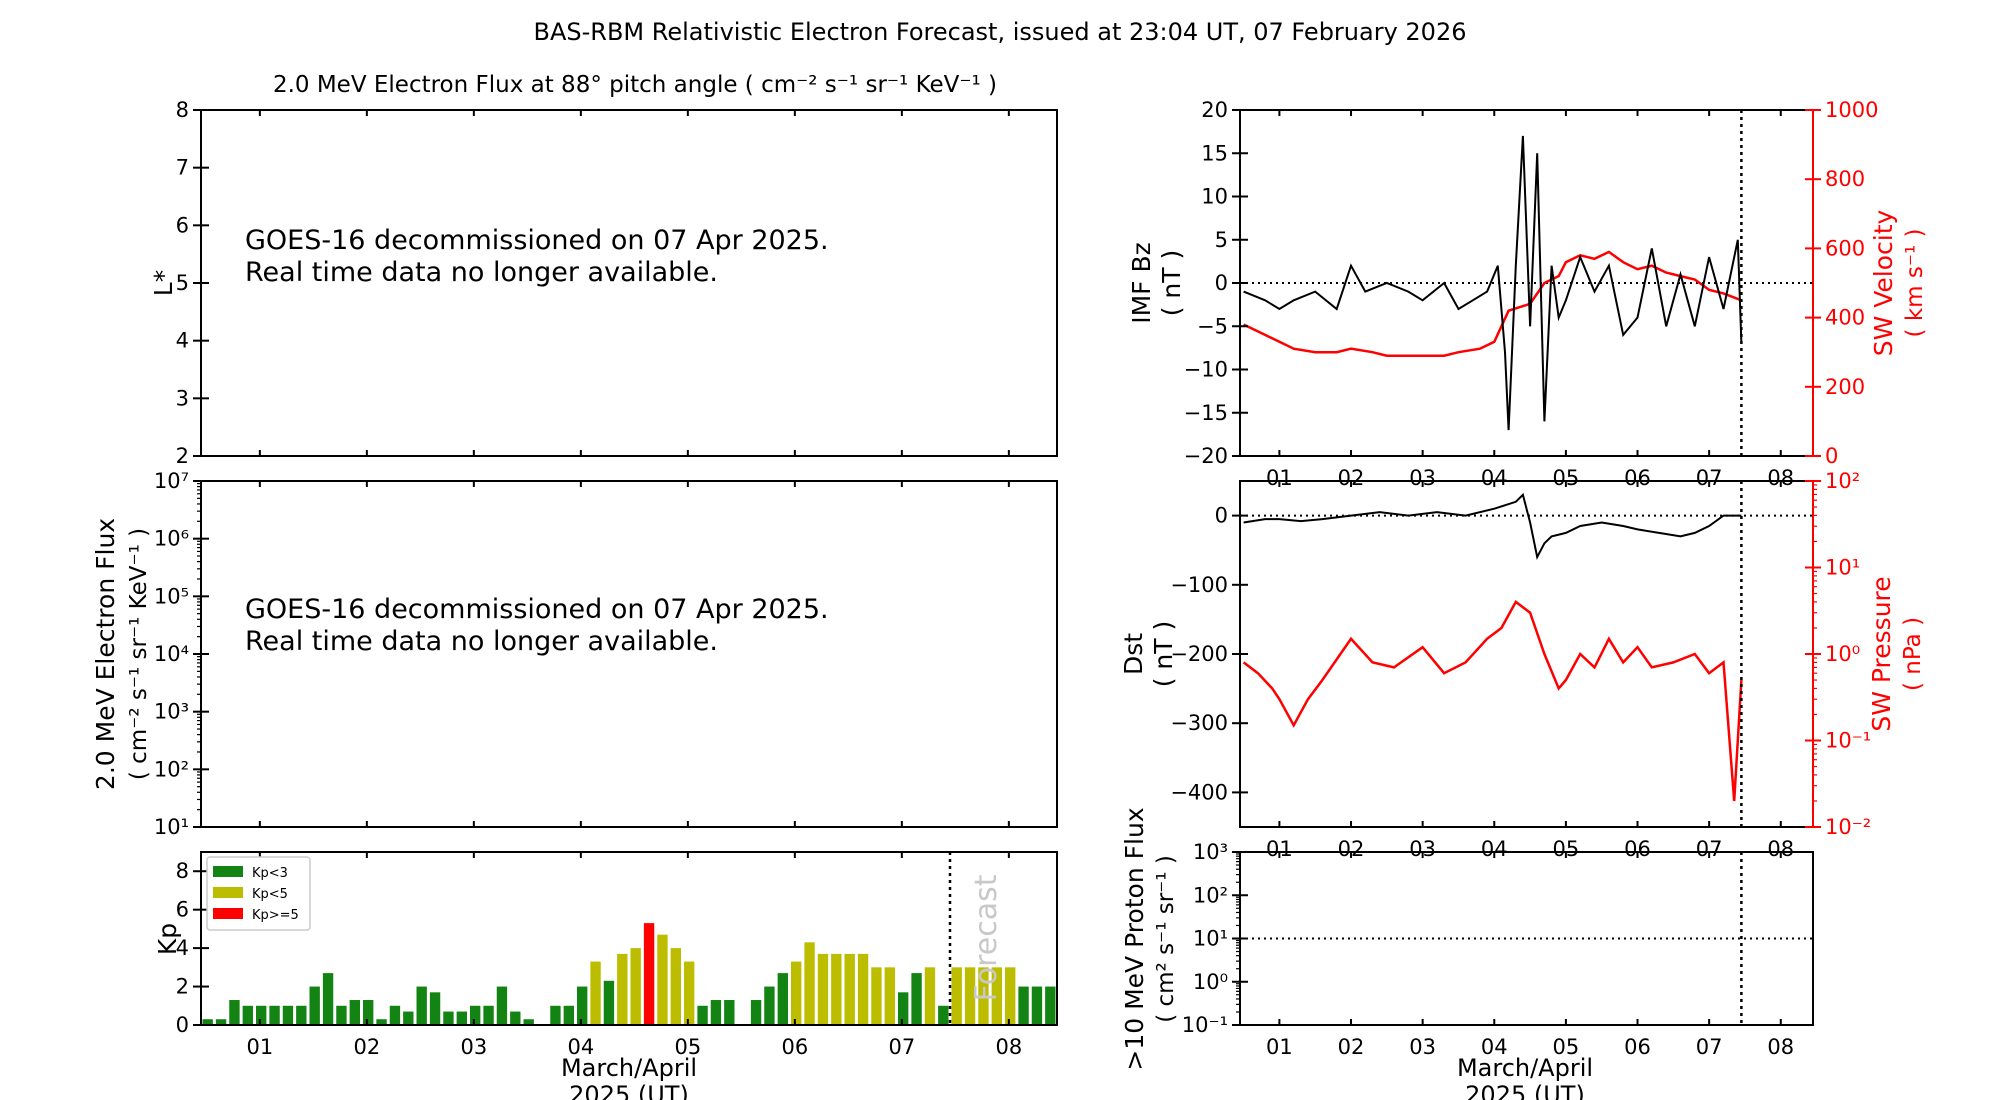 This screenshot has width=2000, height=1100. What do you see at coordinates (1206, 370) in the screenshot?
I see `y-tick-label: −10` at bounding box center [1206, 370].